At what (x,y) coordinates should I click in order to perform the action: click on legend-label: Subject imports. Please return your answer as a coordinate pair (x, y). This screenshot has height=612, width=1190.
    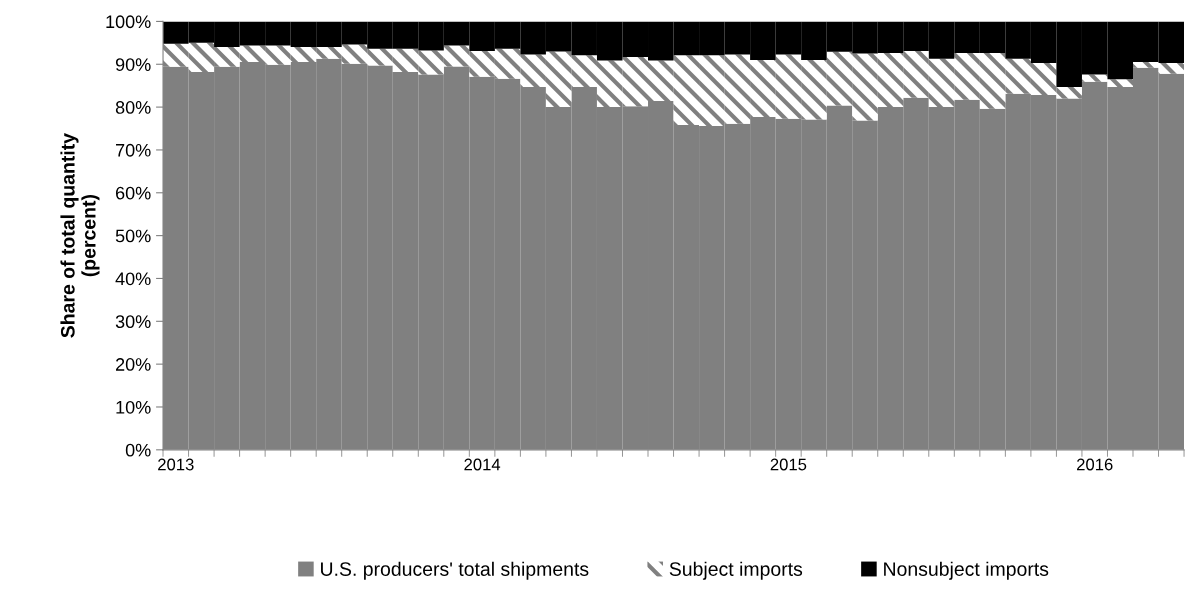
    Looking at the image, I should click on (736, 570).